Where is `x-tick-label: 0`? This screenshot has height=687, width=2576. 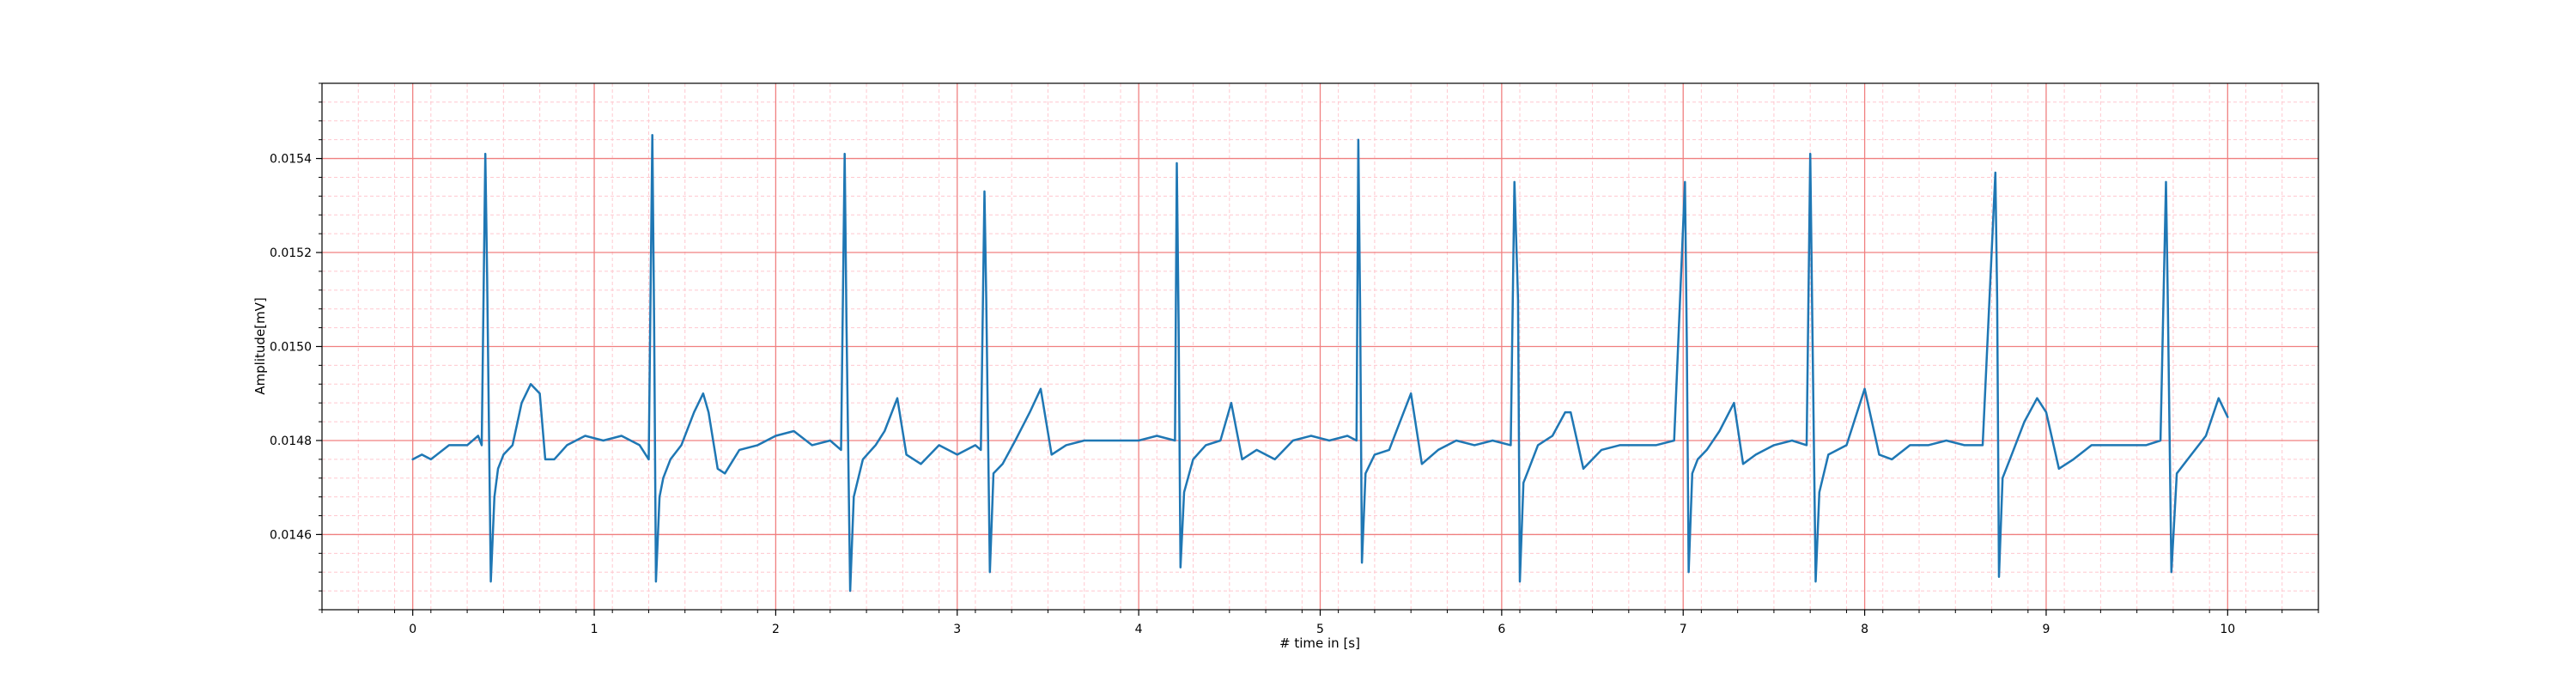 x-tick-label: 0 is located at coordinates (412, 629).